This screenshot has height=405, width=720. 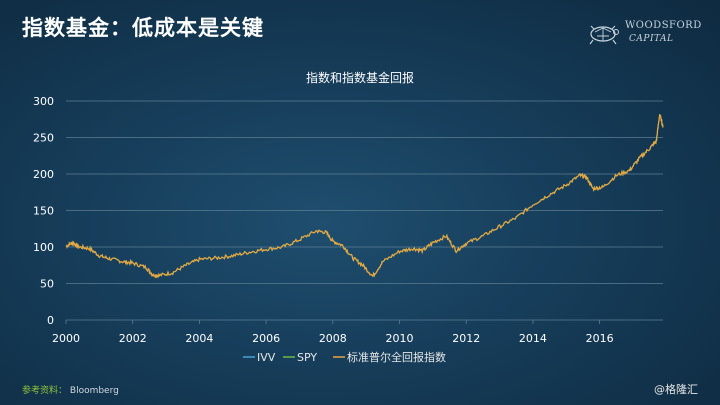 I want to click on source-value: Bloomberg, so click(x=94, y=391).